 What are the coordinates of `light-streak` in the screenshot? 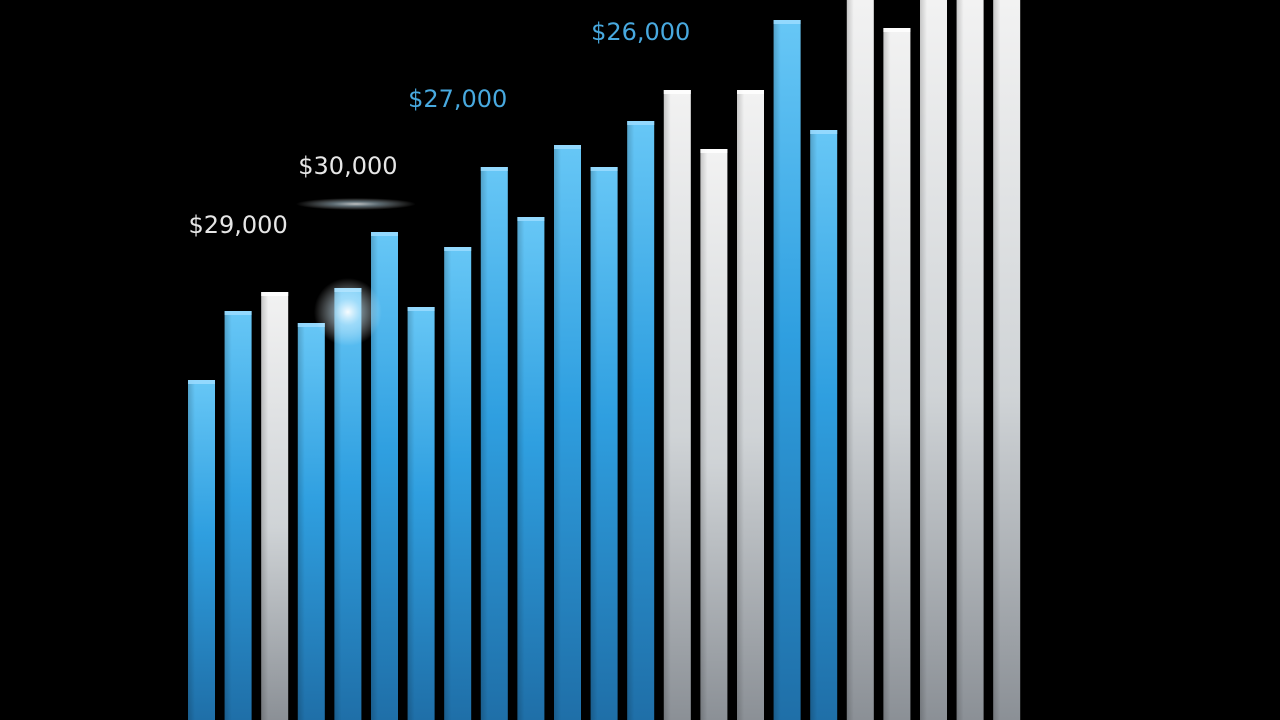 It's located at (355, 204).